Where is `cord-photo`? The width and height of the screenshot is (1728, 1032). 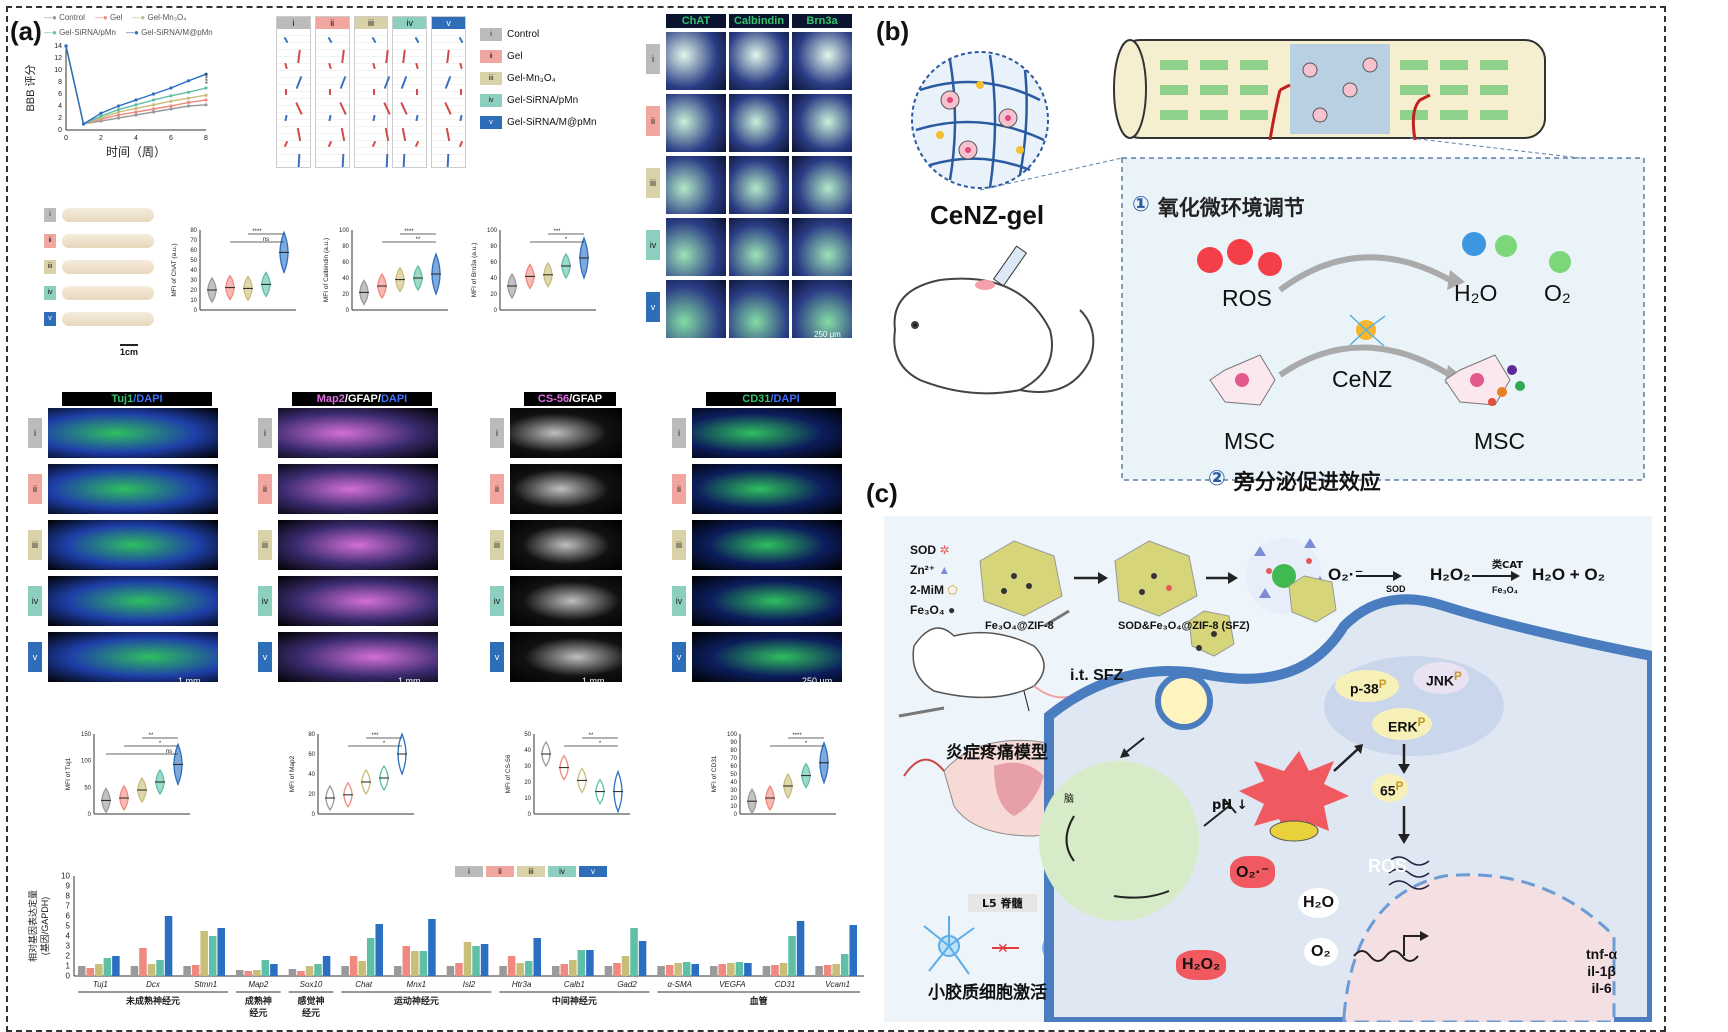 cord-photo is located at coordinates (108, 215).